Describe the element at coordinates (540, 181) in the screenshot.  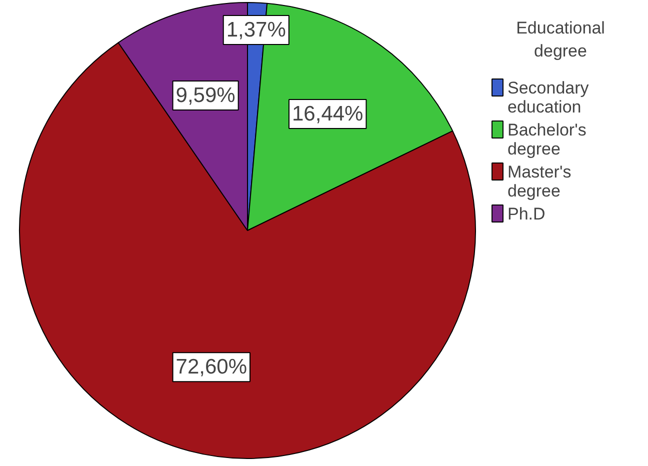
I see `legend-label: Master's degree` at that location.